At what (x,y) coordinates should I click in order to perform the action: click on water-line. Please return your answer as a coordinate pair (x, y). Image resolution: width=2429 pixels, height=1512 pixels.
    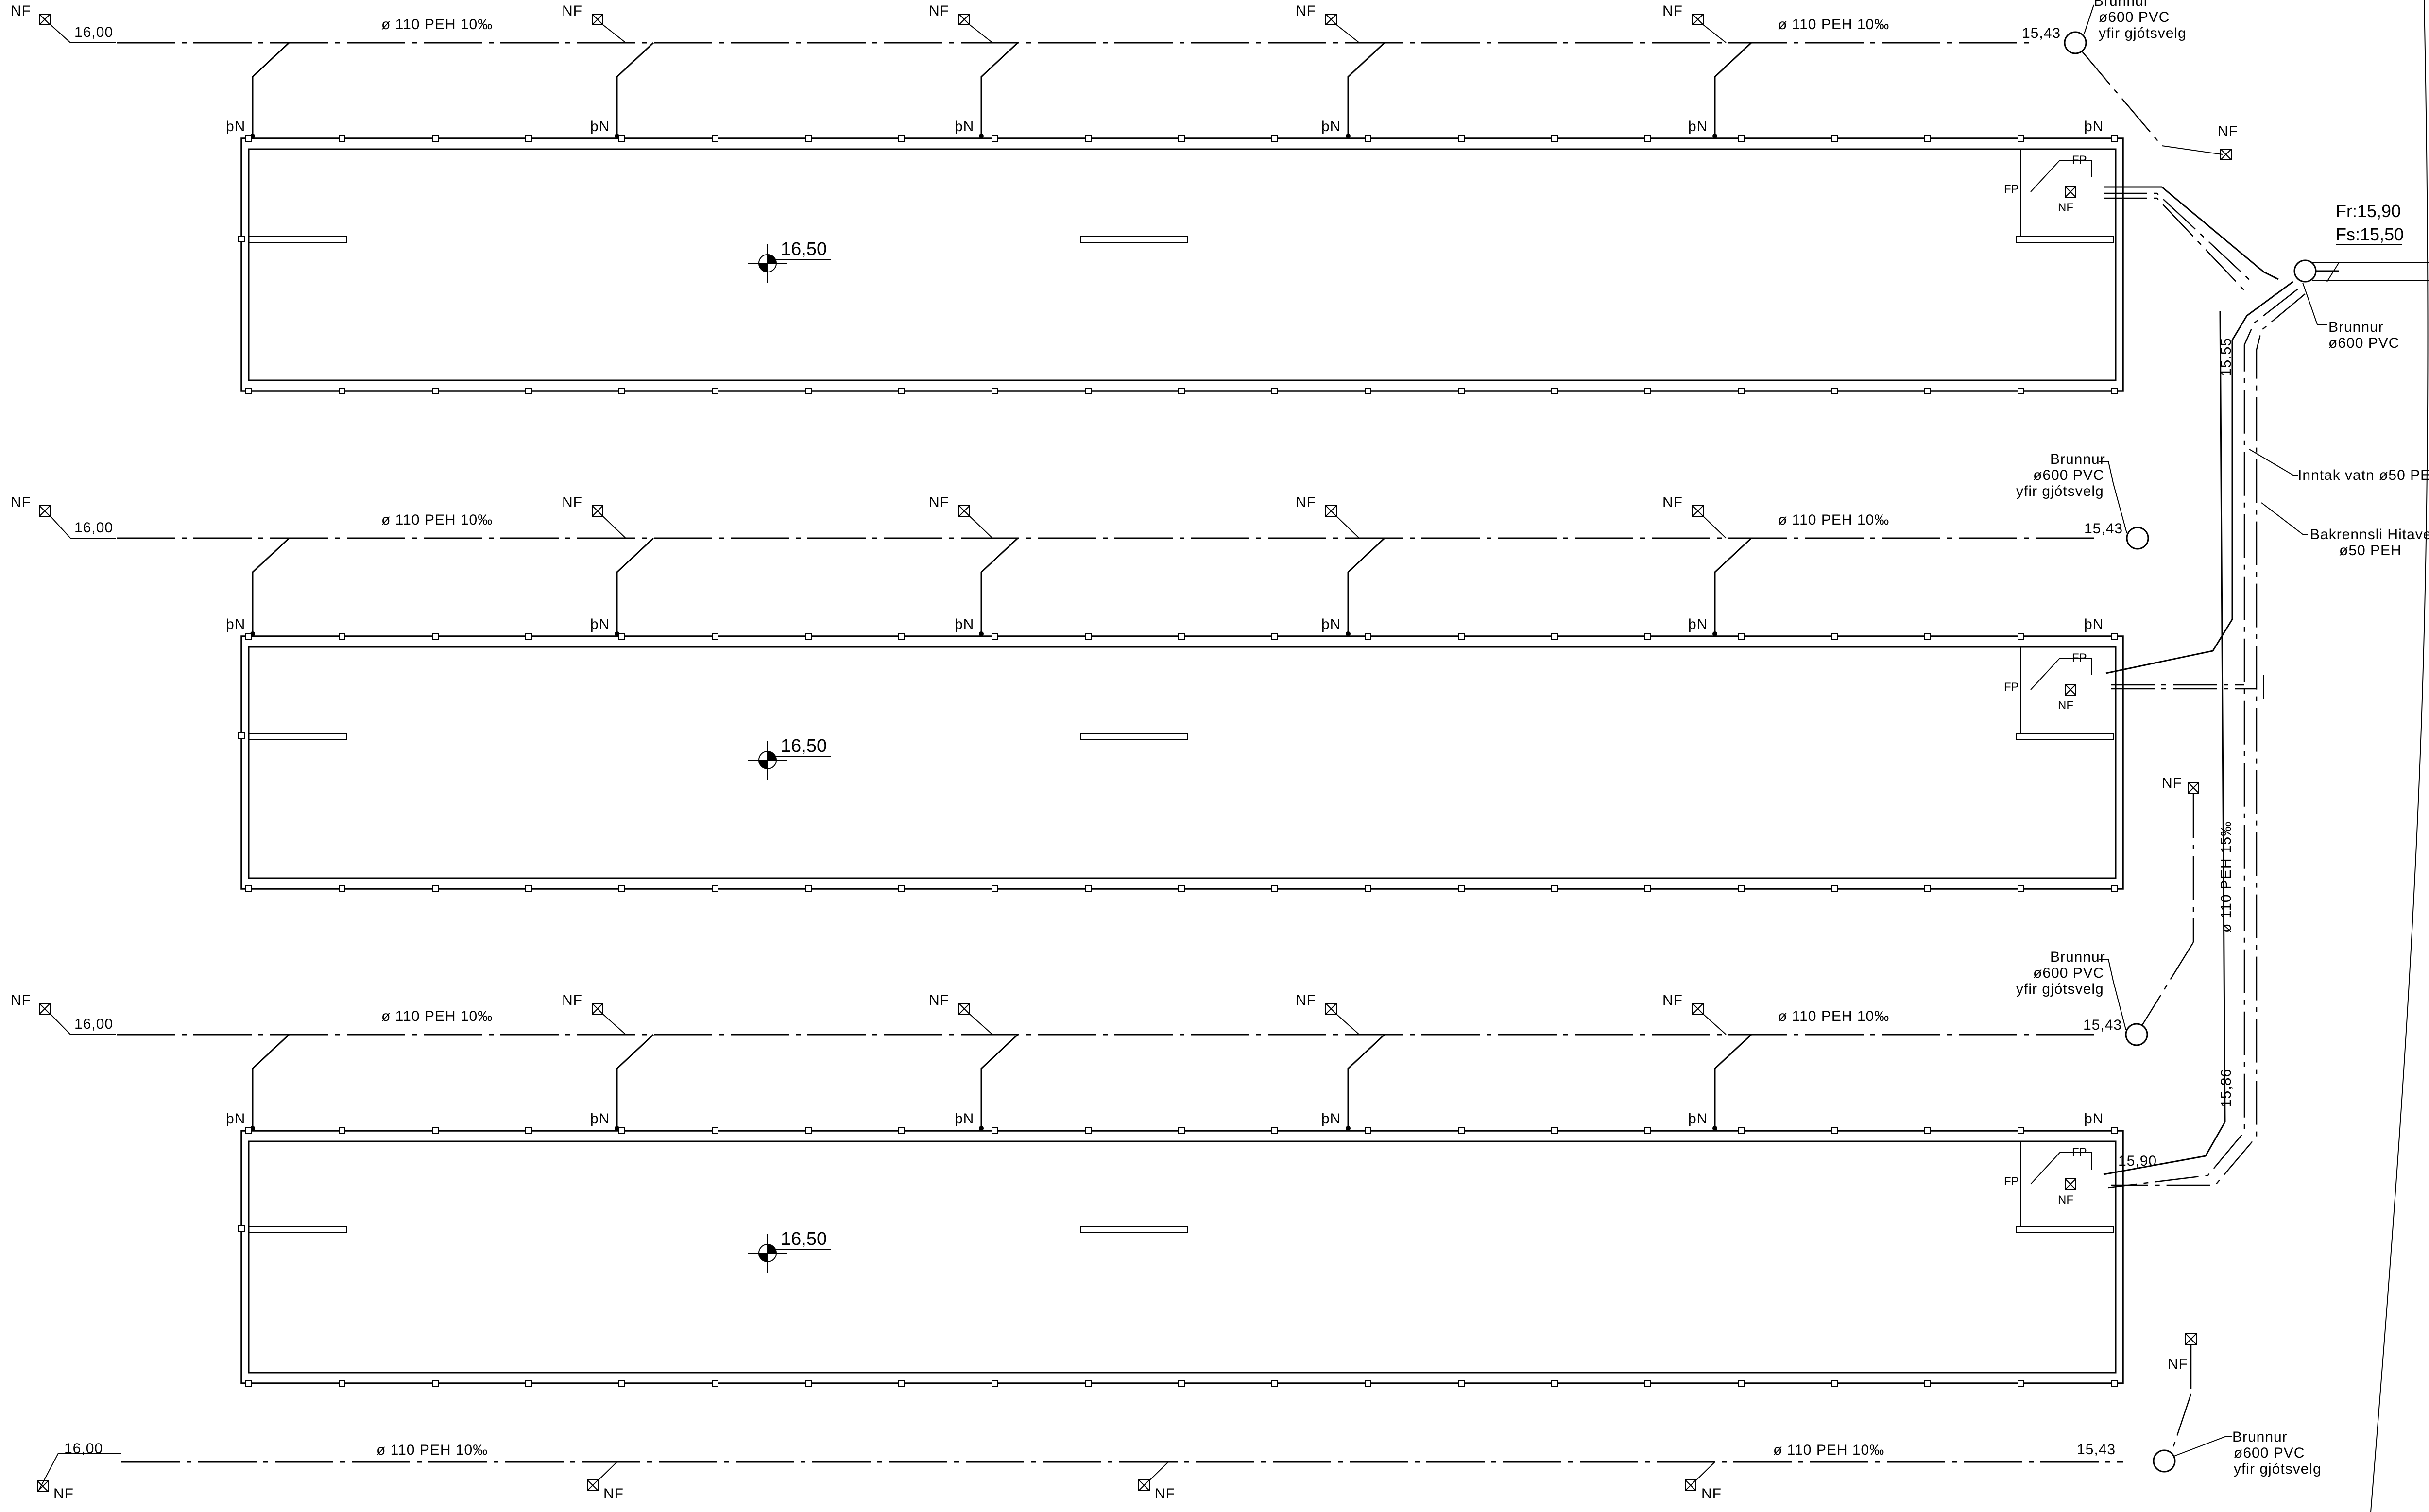
    Looking at the image, I should click on (2180, 238).